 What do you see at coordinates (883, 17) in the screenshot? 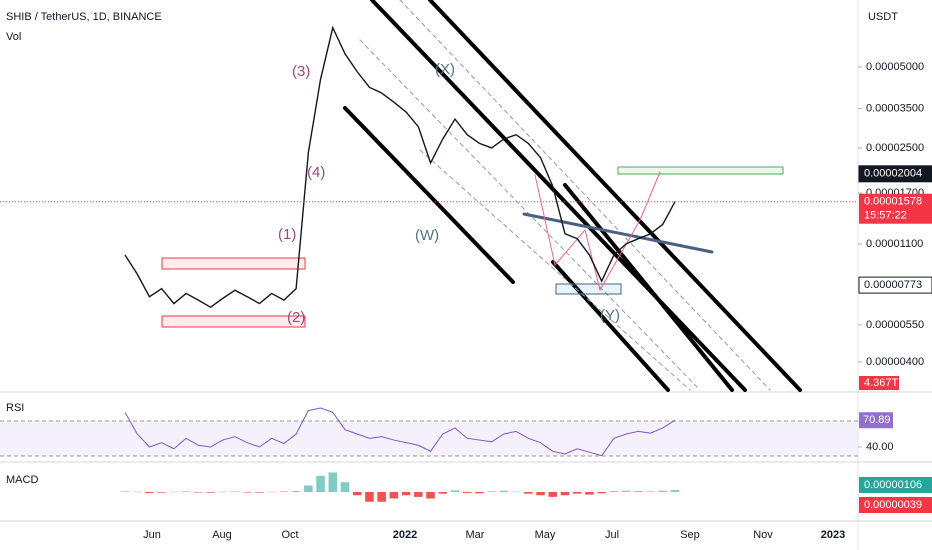
I see `y-axis-label: USDT` at bounding box center [883, 17].